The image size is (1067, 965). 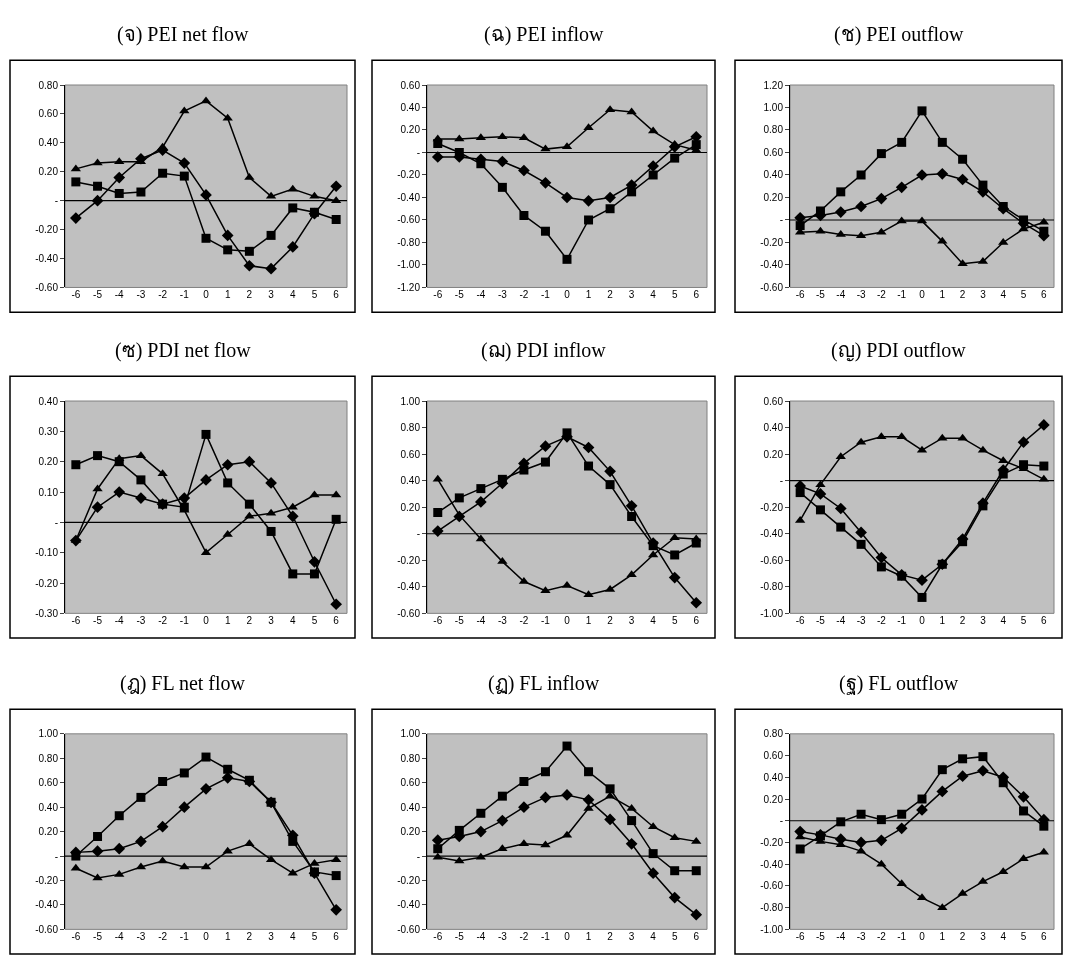 I want to click on y-tick-label: 0.10, so click(x=48, y=492).